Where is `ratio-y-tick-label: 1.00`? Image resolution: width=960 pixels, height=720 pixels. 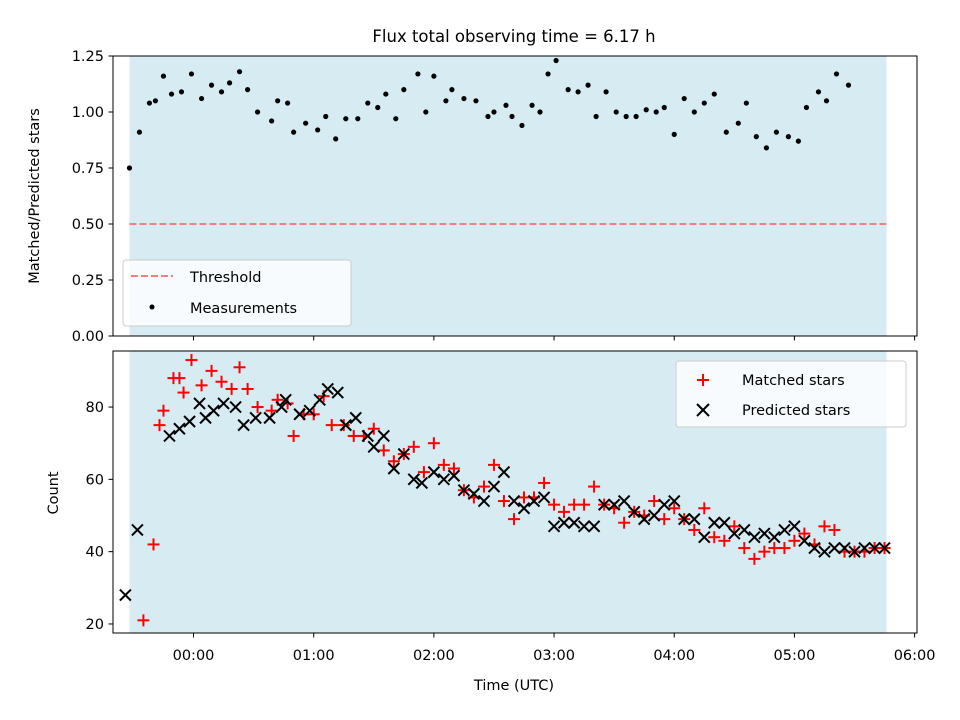
ratio-y-tick-label: 1.00 is located at coordinates (88, 113).